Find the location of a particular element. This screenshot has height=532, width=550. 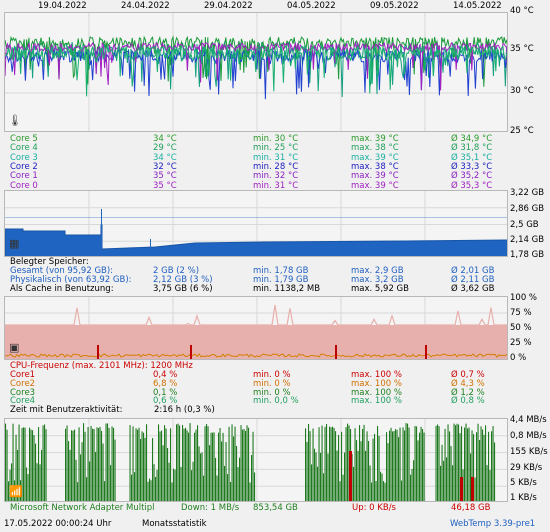

legend-avg: Ø 34,9 °C is located at coordinates (472, 139).